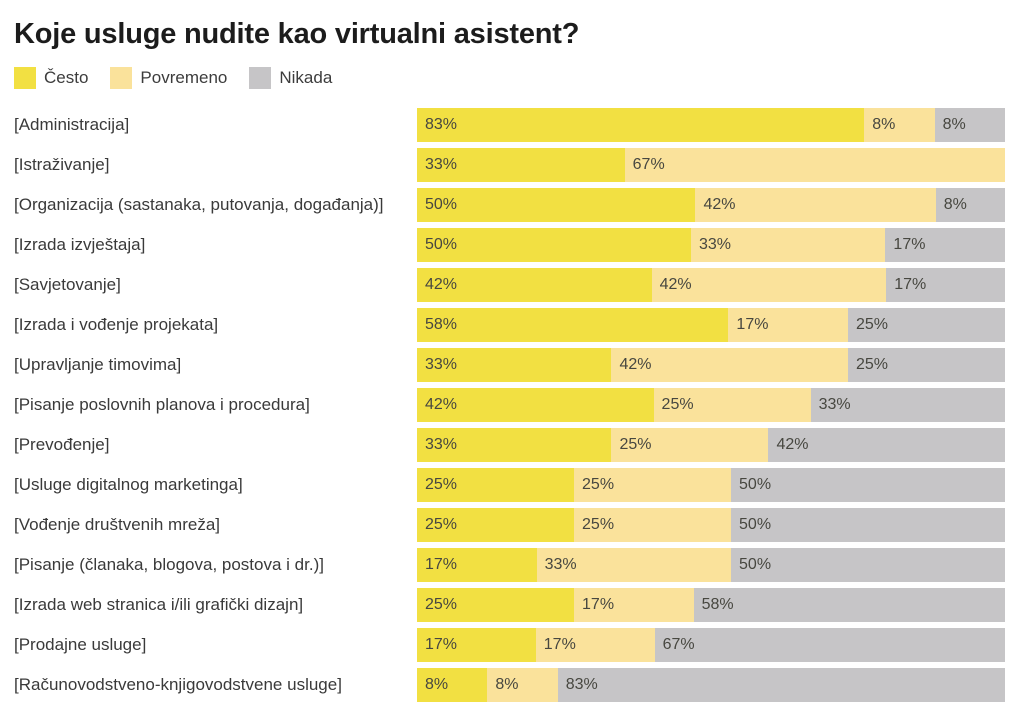 The width and height of the screenshot is (1024, 728). I want to click on category-label: [Izrada izvještaja], so click(80, 245).